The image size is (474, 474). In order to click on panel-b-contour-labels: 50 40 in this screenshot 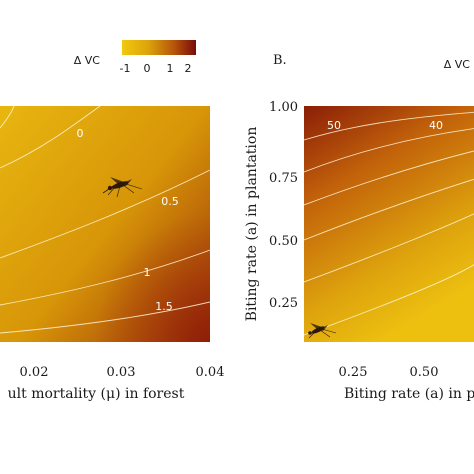, I will do `click(385, 125)`.